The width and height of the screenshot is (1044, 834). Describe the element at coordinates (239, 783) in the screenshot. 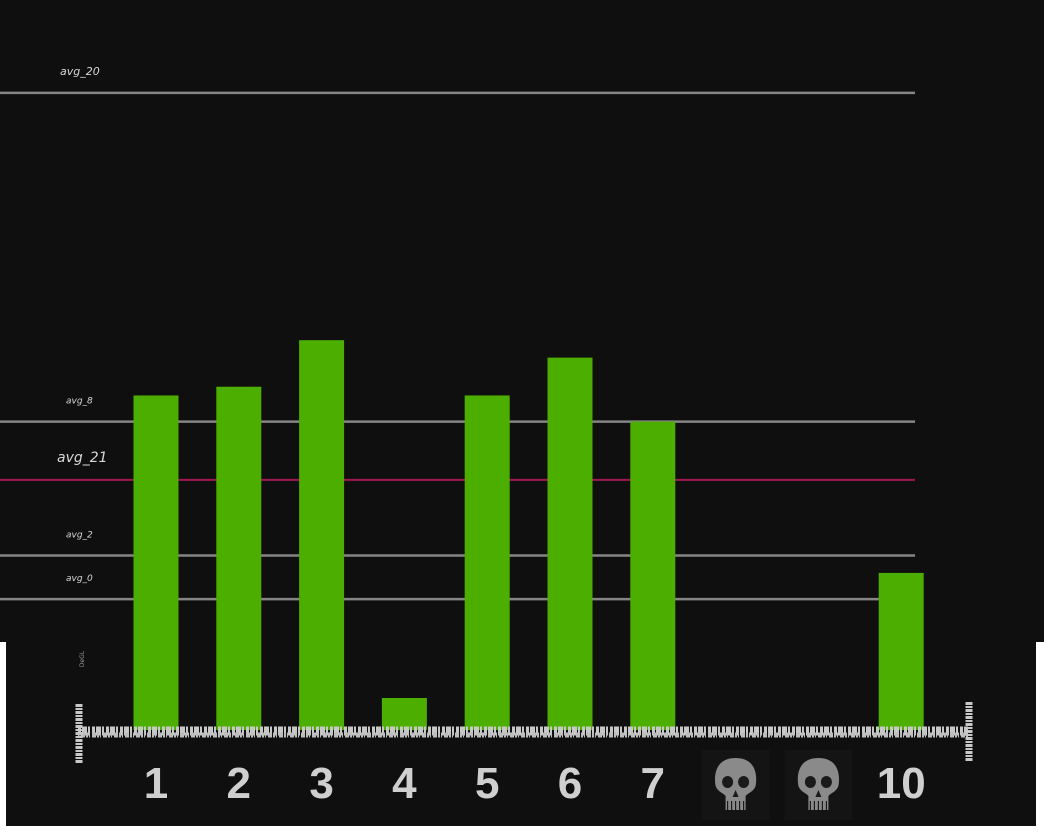

I see `x-tick-label: 2` at that location.